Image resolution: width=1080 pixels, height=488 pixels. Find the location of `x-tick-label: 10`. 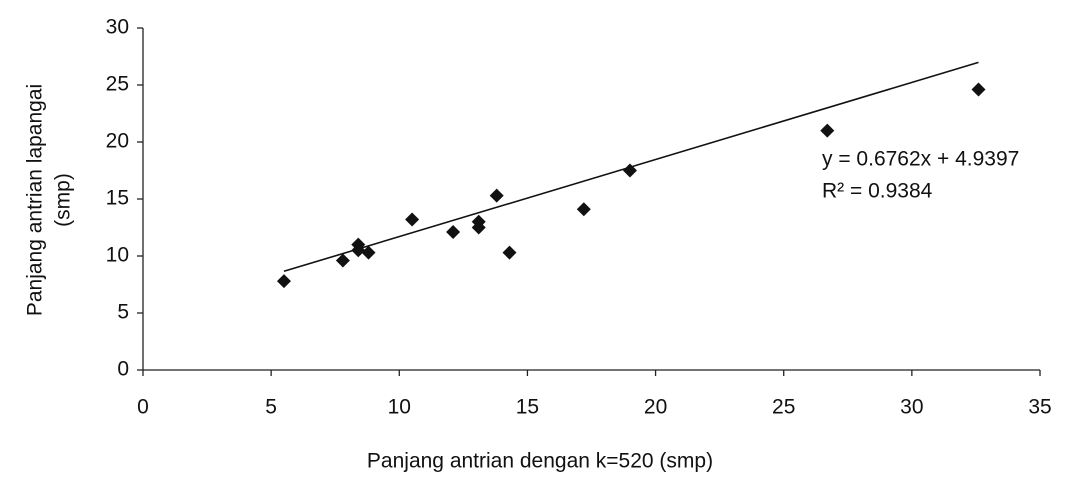

x-tick-label: 10 is located at coordinates (399, 407).